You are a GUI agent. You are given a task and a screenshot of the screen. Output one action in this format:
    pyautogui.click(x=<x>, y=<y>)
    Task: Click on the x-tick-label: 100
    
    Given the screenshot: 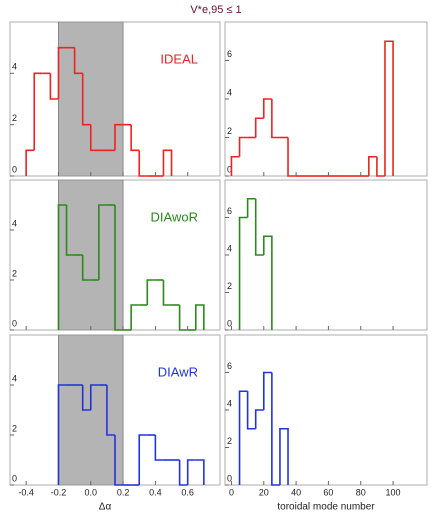 What is the action you would take?
    pyautogui.click(x=393, y=492)
    